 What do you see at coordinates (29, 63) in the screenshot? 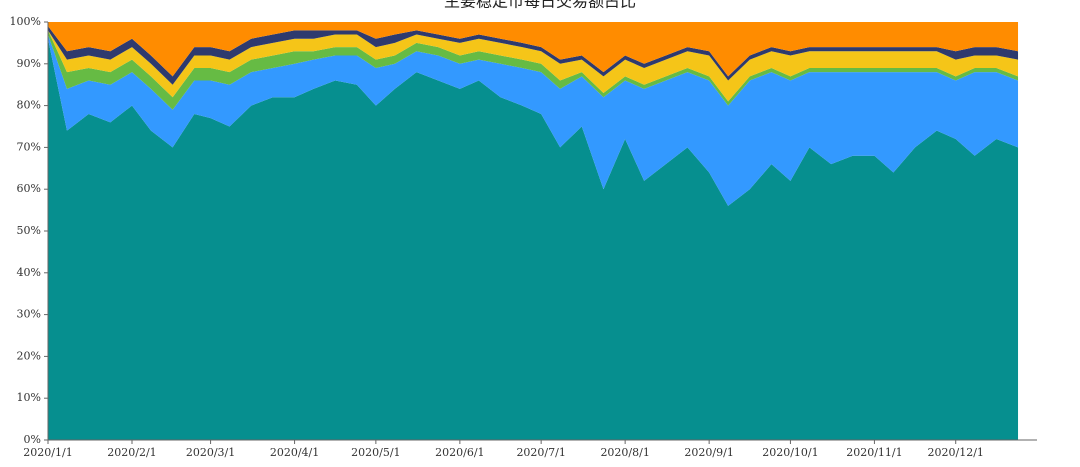
I see `y-tick-label: 90%` at bounding box center [29, 63].